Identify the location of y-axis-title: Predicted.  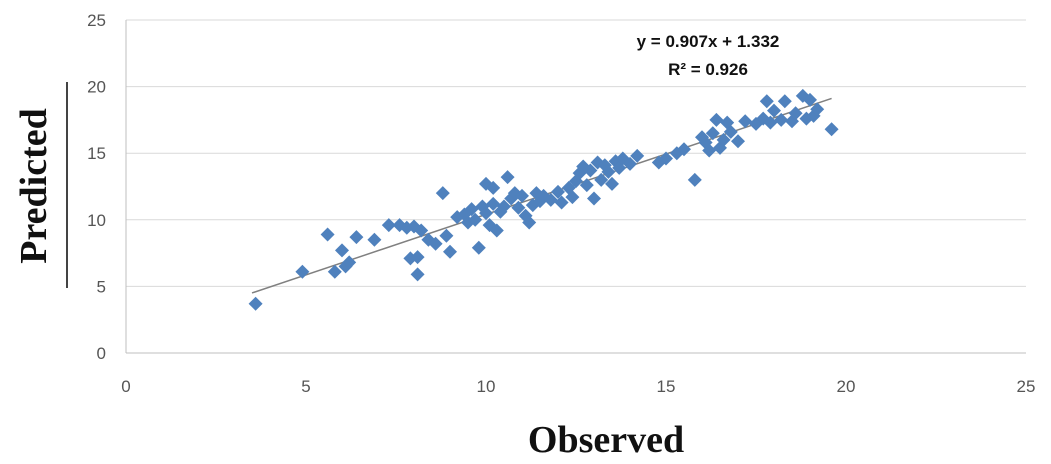
(34, 185).